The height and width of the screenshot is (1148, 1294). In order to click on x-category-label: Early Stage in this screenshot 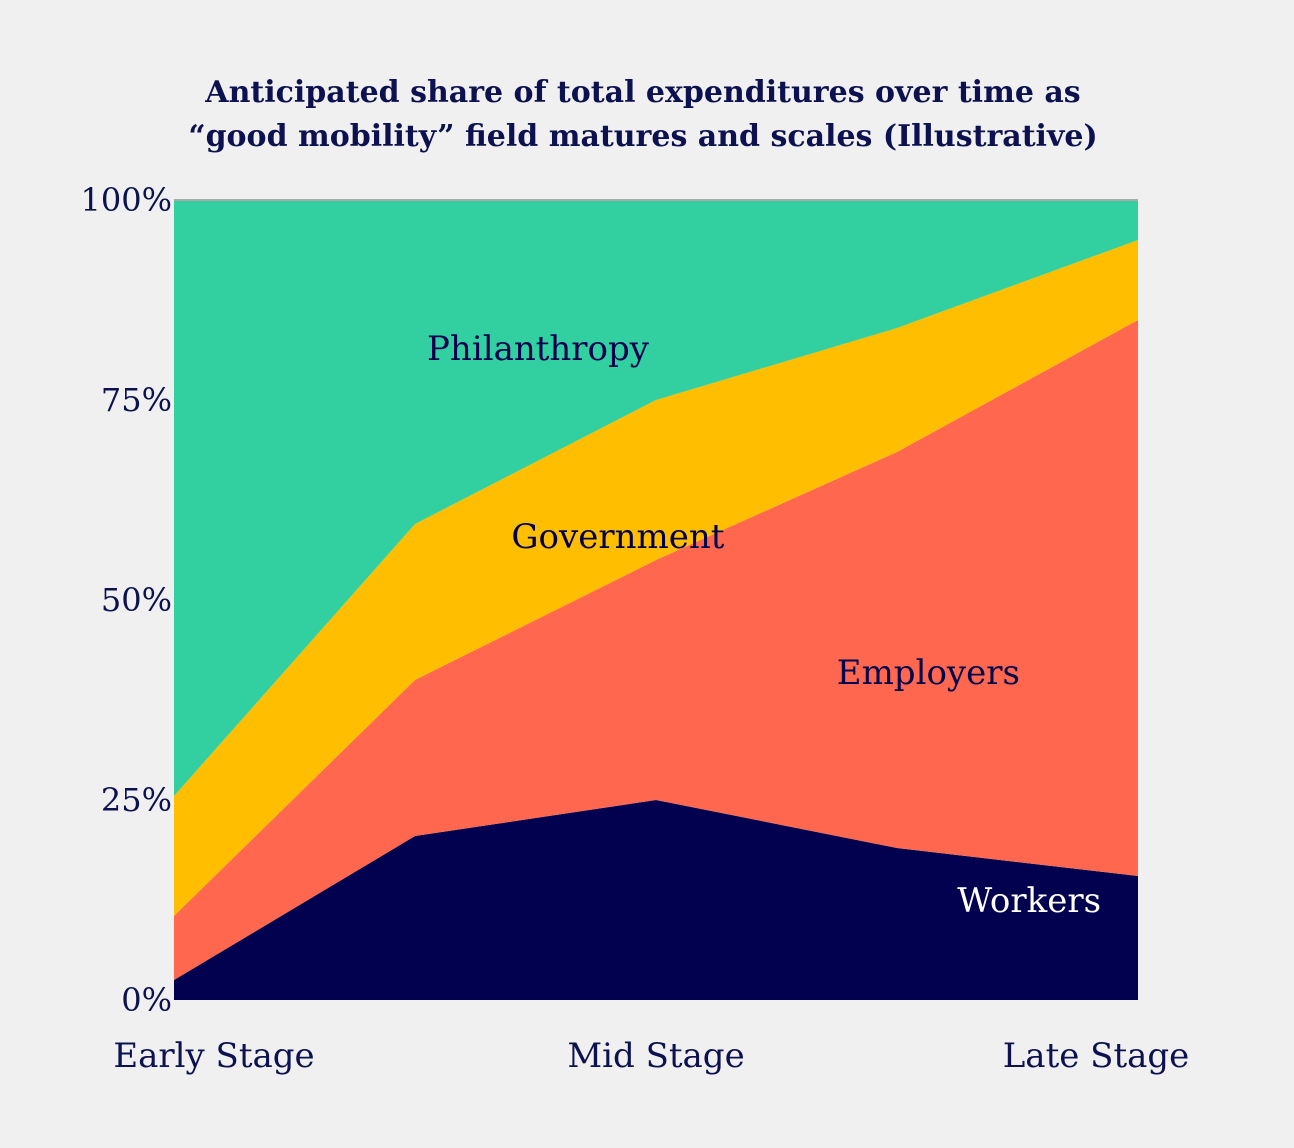, I will do `click(213, 1056)`.